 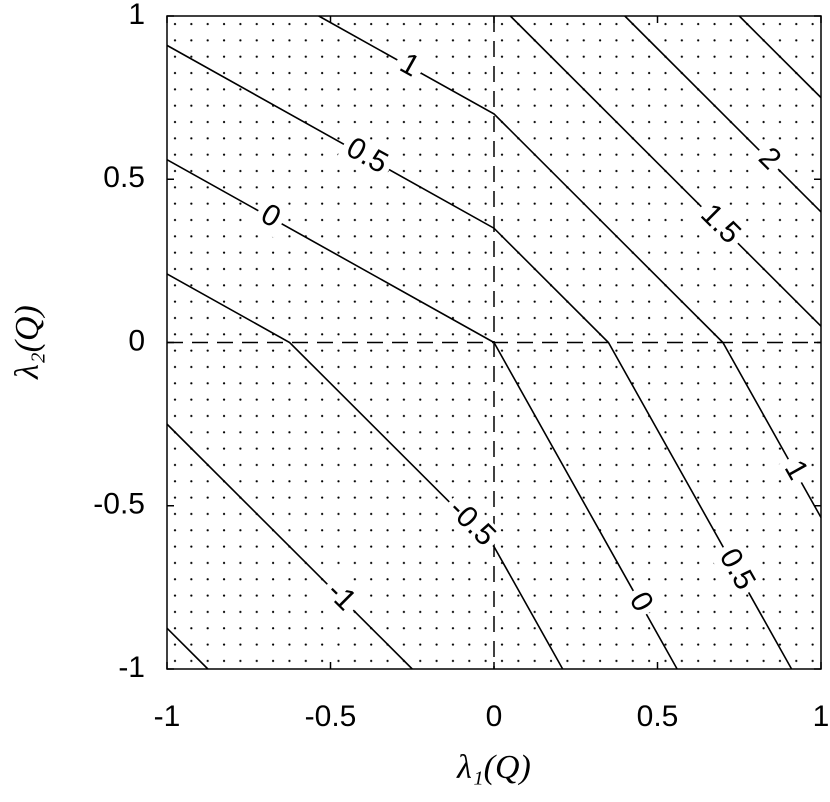 What do you see at coordinates (27, 342) in the screenshot?
I see `y-axis-label: λ₂(Q)` at bounding box center [27, 342].